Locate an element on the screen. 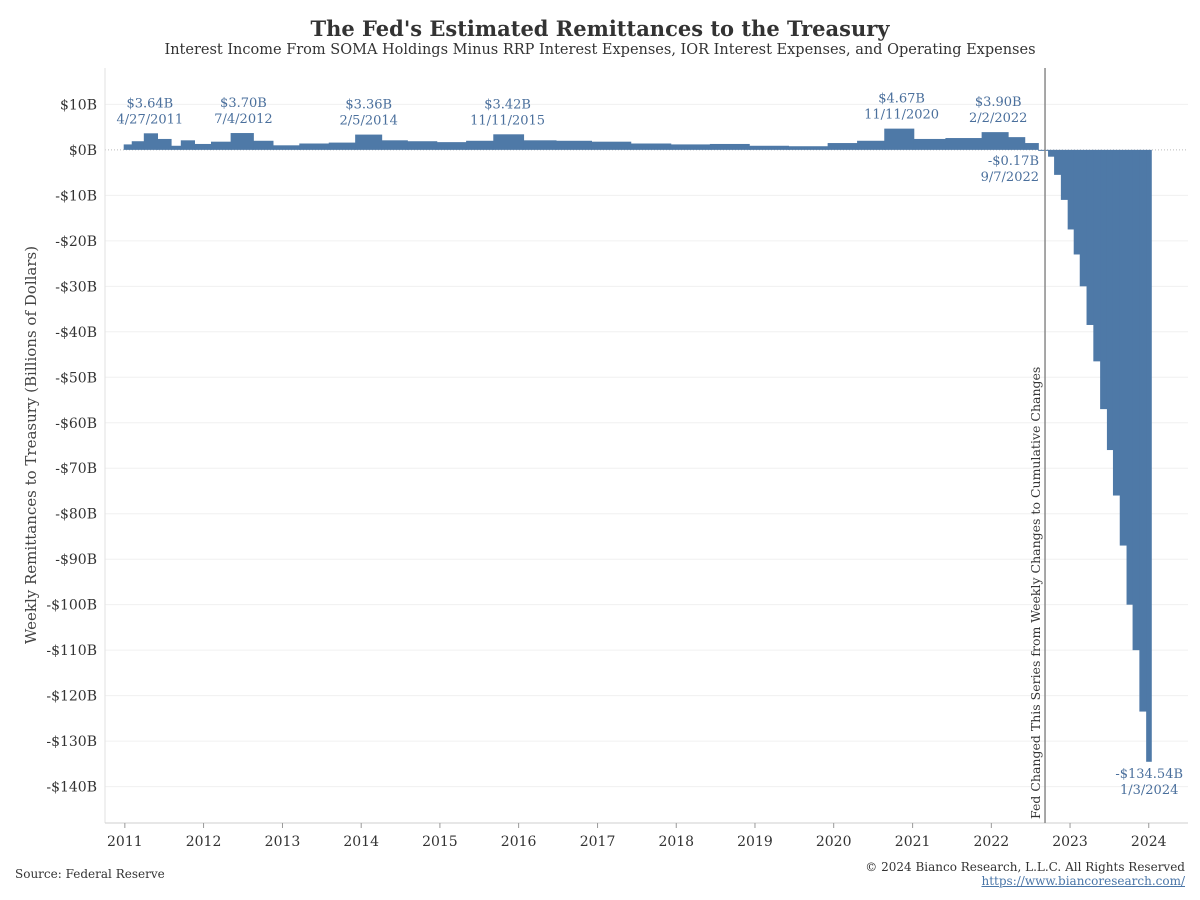  y-tick-label: -$40B is located at coordinates (76, 333).